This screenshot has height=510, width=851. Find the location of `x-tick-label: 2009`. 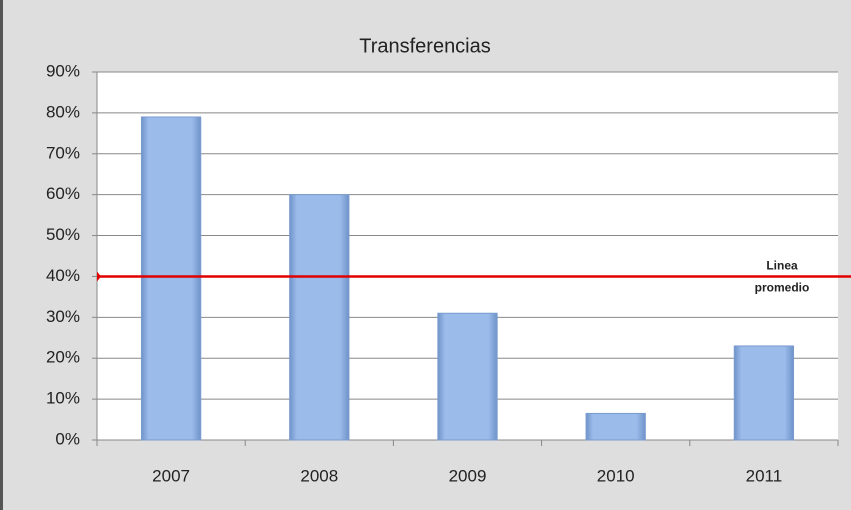

x-tick-label: 2009 is located at coordinates (468, 475).